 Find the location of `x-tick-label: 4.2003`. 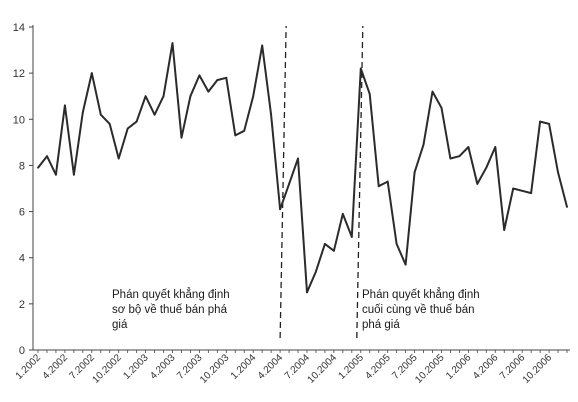

x-tick-label: 4.2003 is located at coordinates (163, 367).